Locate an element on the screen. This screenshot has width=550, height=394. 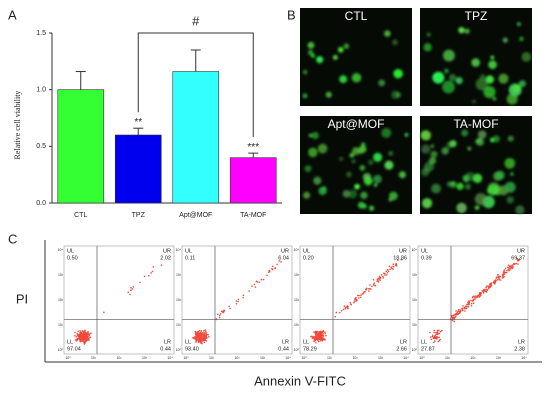
quadrant-percent: 2.38 is located at coordinates (519, 349).